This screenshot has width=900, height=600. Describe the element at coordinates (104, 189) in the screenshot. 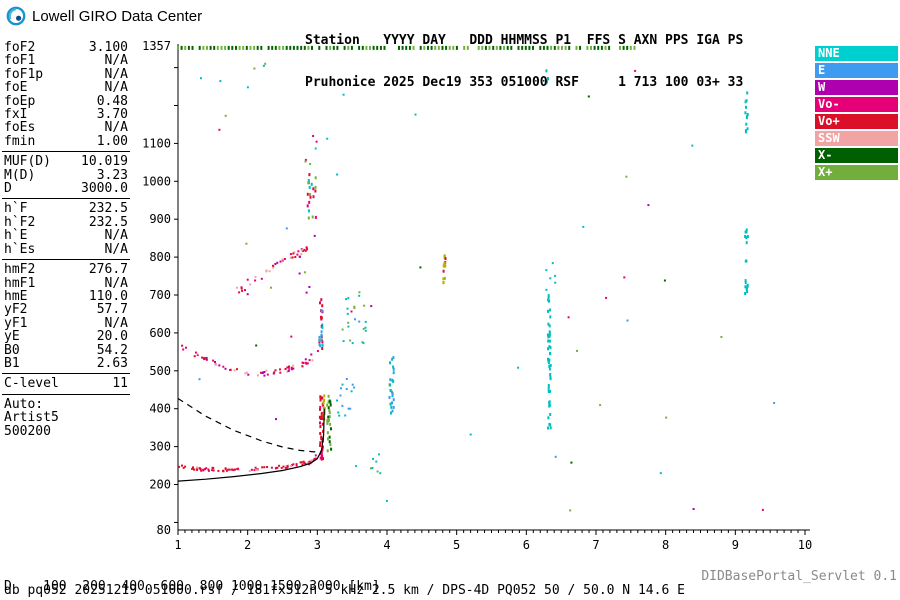

I see `param-value: 3000.0` at that location.